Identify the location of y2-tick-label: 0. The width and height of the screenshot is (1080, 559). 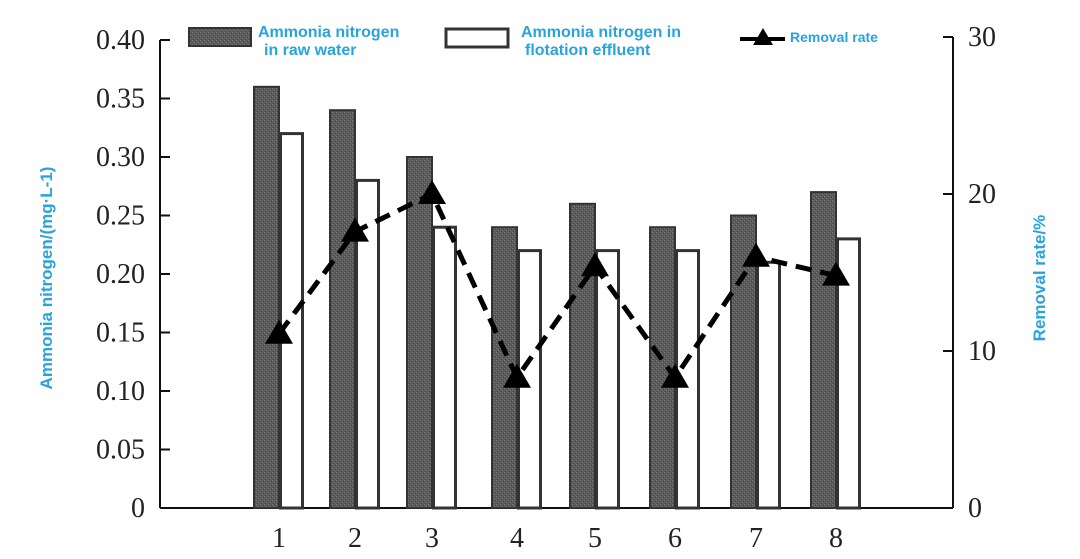
(975, 508).